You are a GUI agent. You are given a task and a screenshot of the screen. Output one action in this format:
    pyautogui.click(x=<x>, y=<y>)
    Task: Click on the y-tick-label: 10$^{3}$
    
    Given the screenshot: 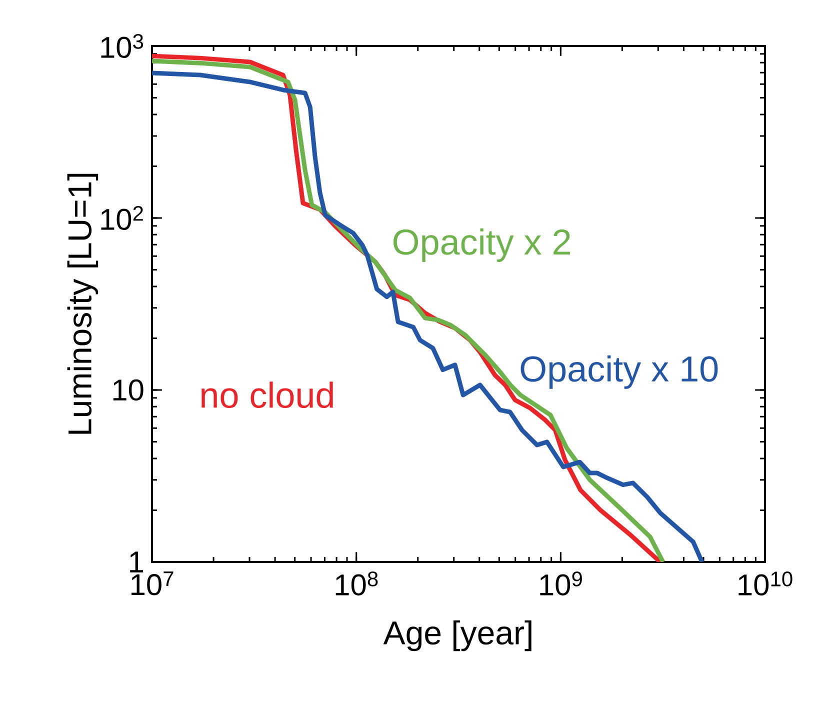 What is the action you would take?
    pyautogui.click(x=122, y=46)
    